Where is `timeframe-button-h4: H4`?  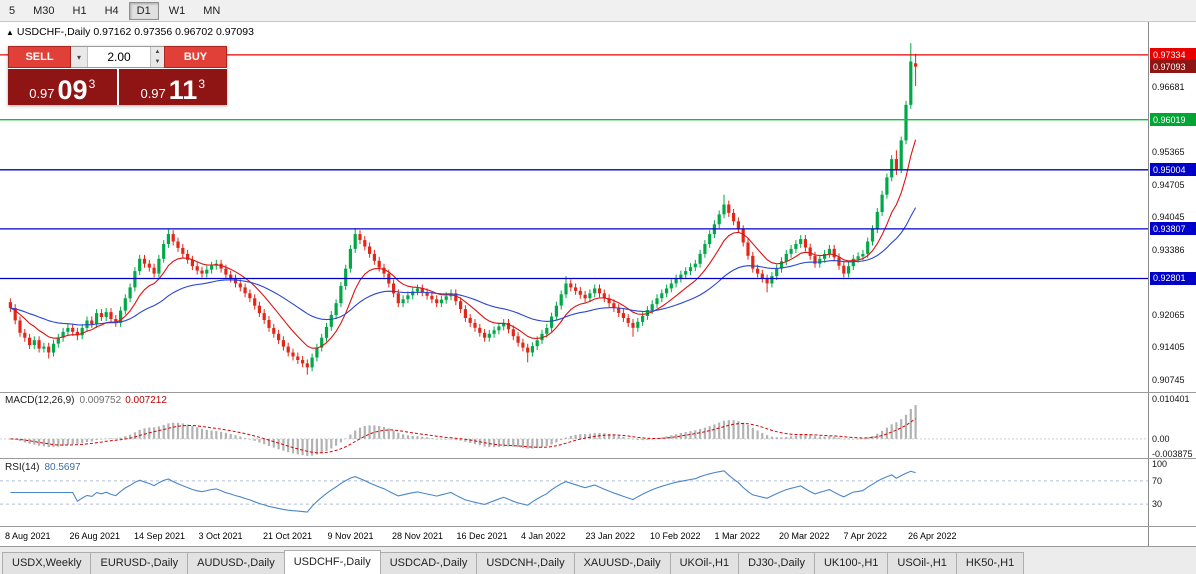
timeframe-button-h4: H4 is located at coordinates (111, 10).